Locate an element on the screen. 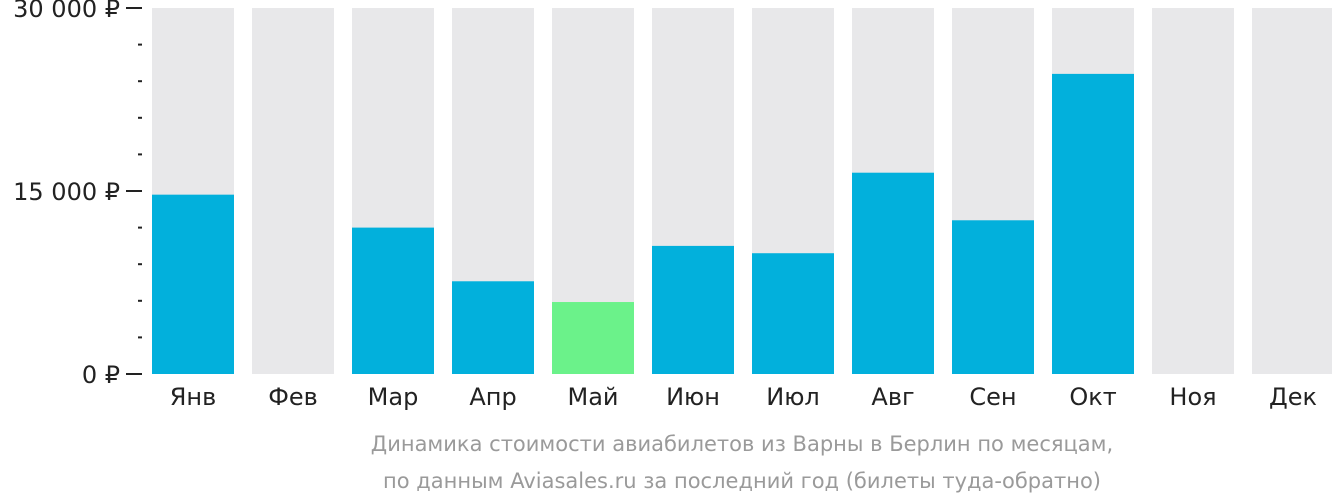 The width and height of the screenshot is (1332, 502). x-tick-label-3: Мар is located at coordinates (393, 397).